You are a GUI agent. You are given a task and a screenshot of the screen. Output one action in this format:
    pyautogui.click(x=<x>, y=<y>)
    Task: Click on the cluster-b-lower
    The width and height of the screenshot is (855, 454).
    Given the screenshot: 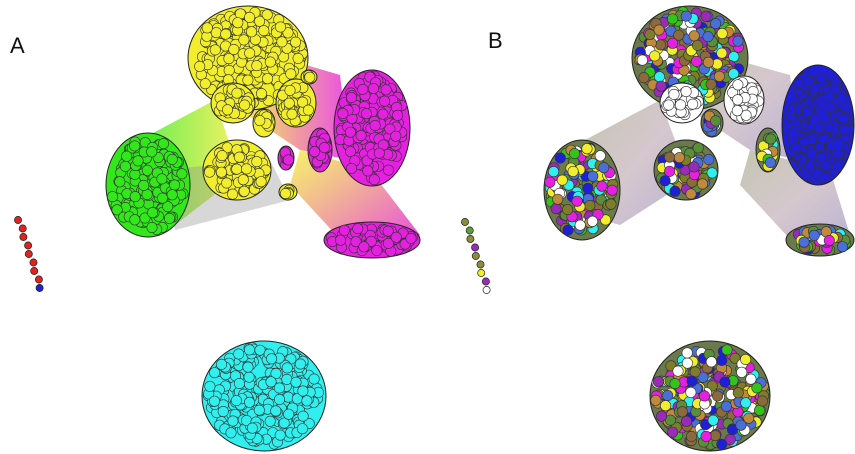 What is the action you would take?
    pyautogui.click(x=686, y=170)
    